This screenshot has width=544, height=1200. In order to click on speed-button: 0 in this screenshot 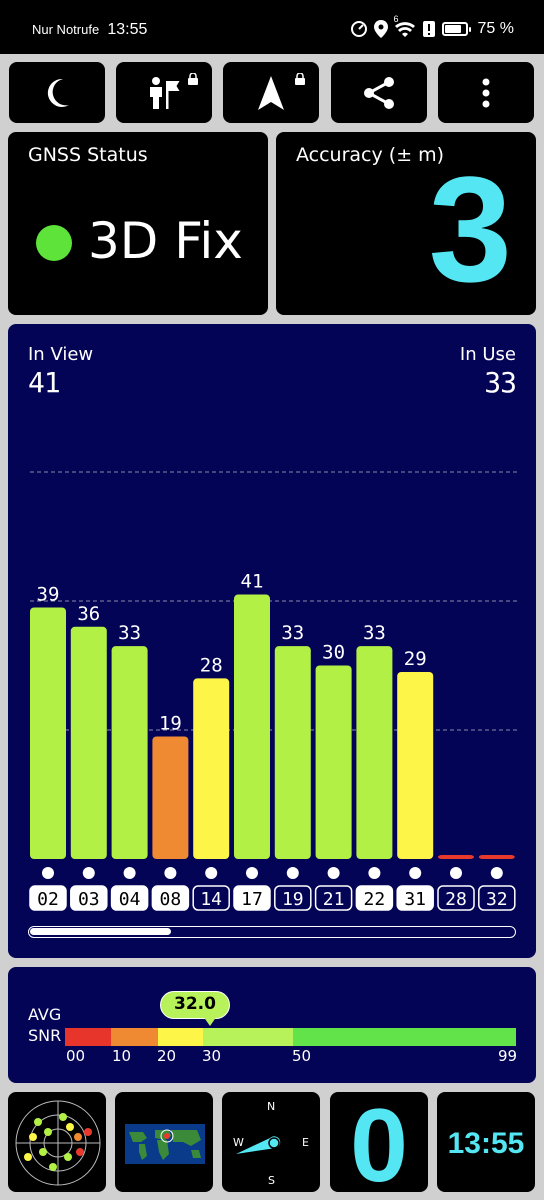, I will do `click(379, 1142)`.